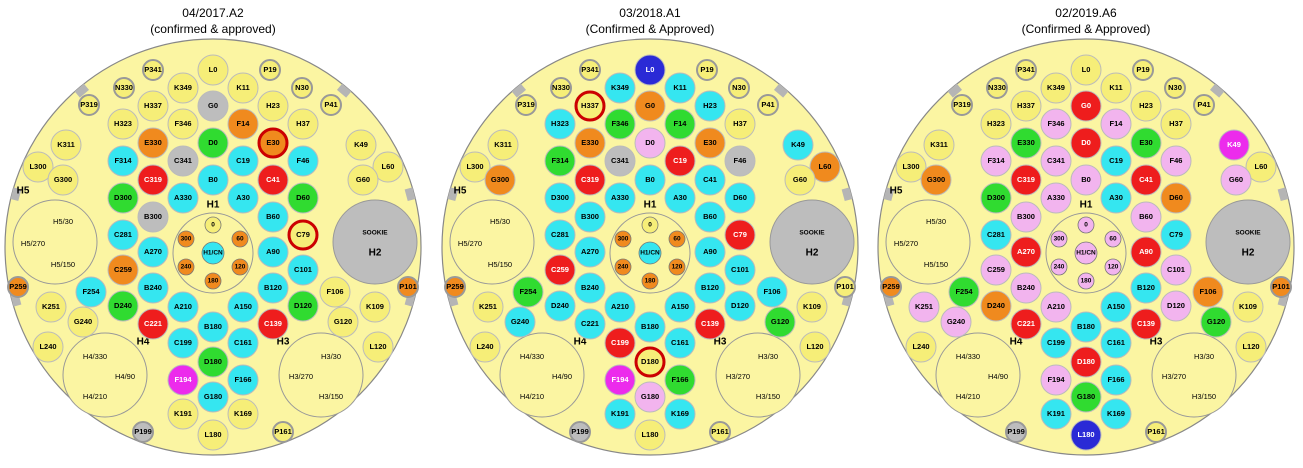 This screenshot has width=1303, height=468. What do you see at coordinates (470, 243) in the screenshot?
I see `h5-part: H5/270` at bounding box center [470, 243].